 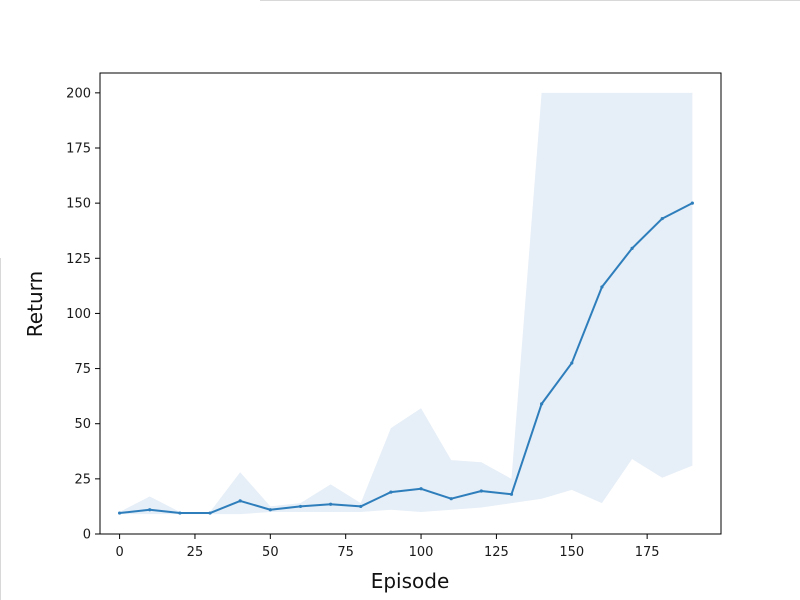 I want to click on y-axis-ticks: 0 25 50 75 100 125 150 175 200, so click(x=83, y=314).